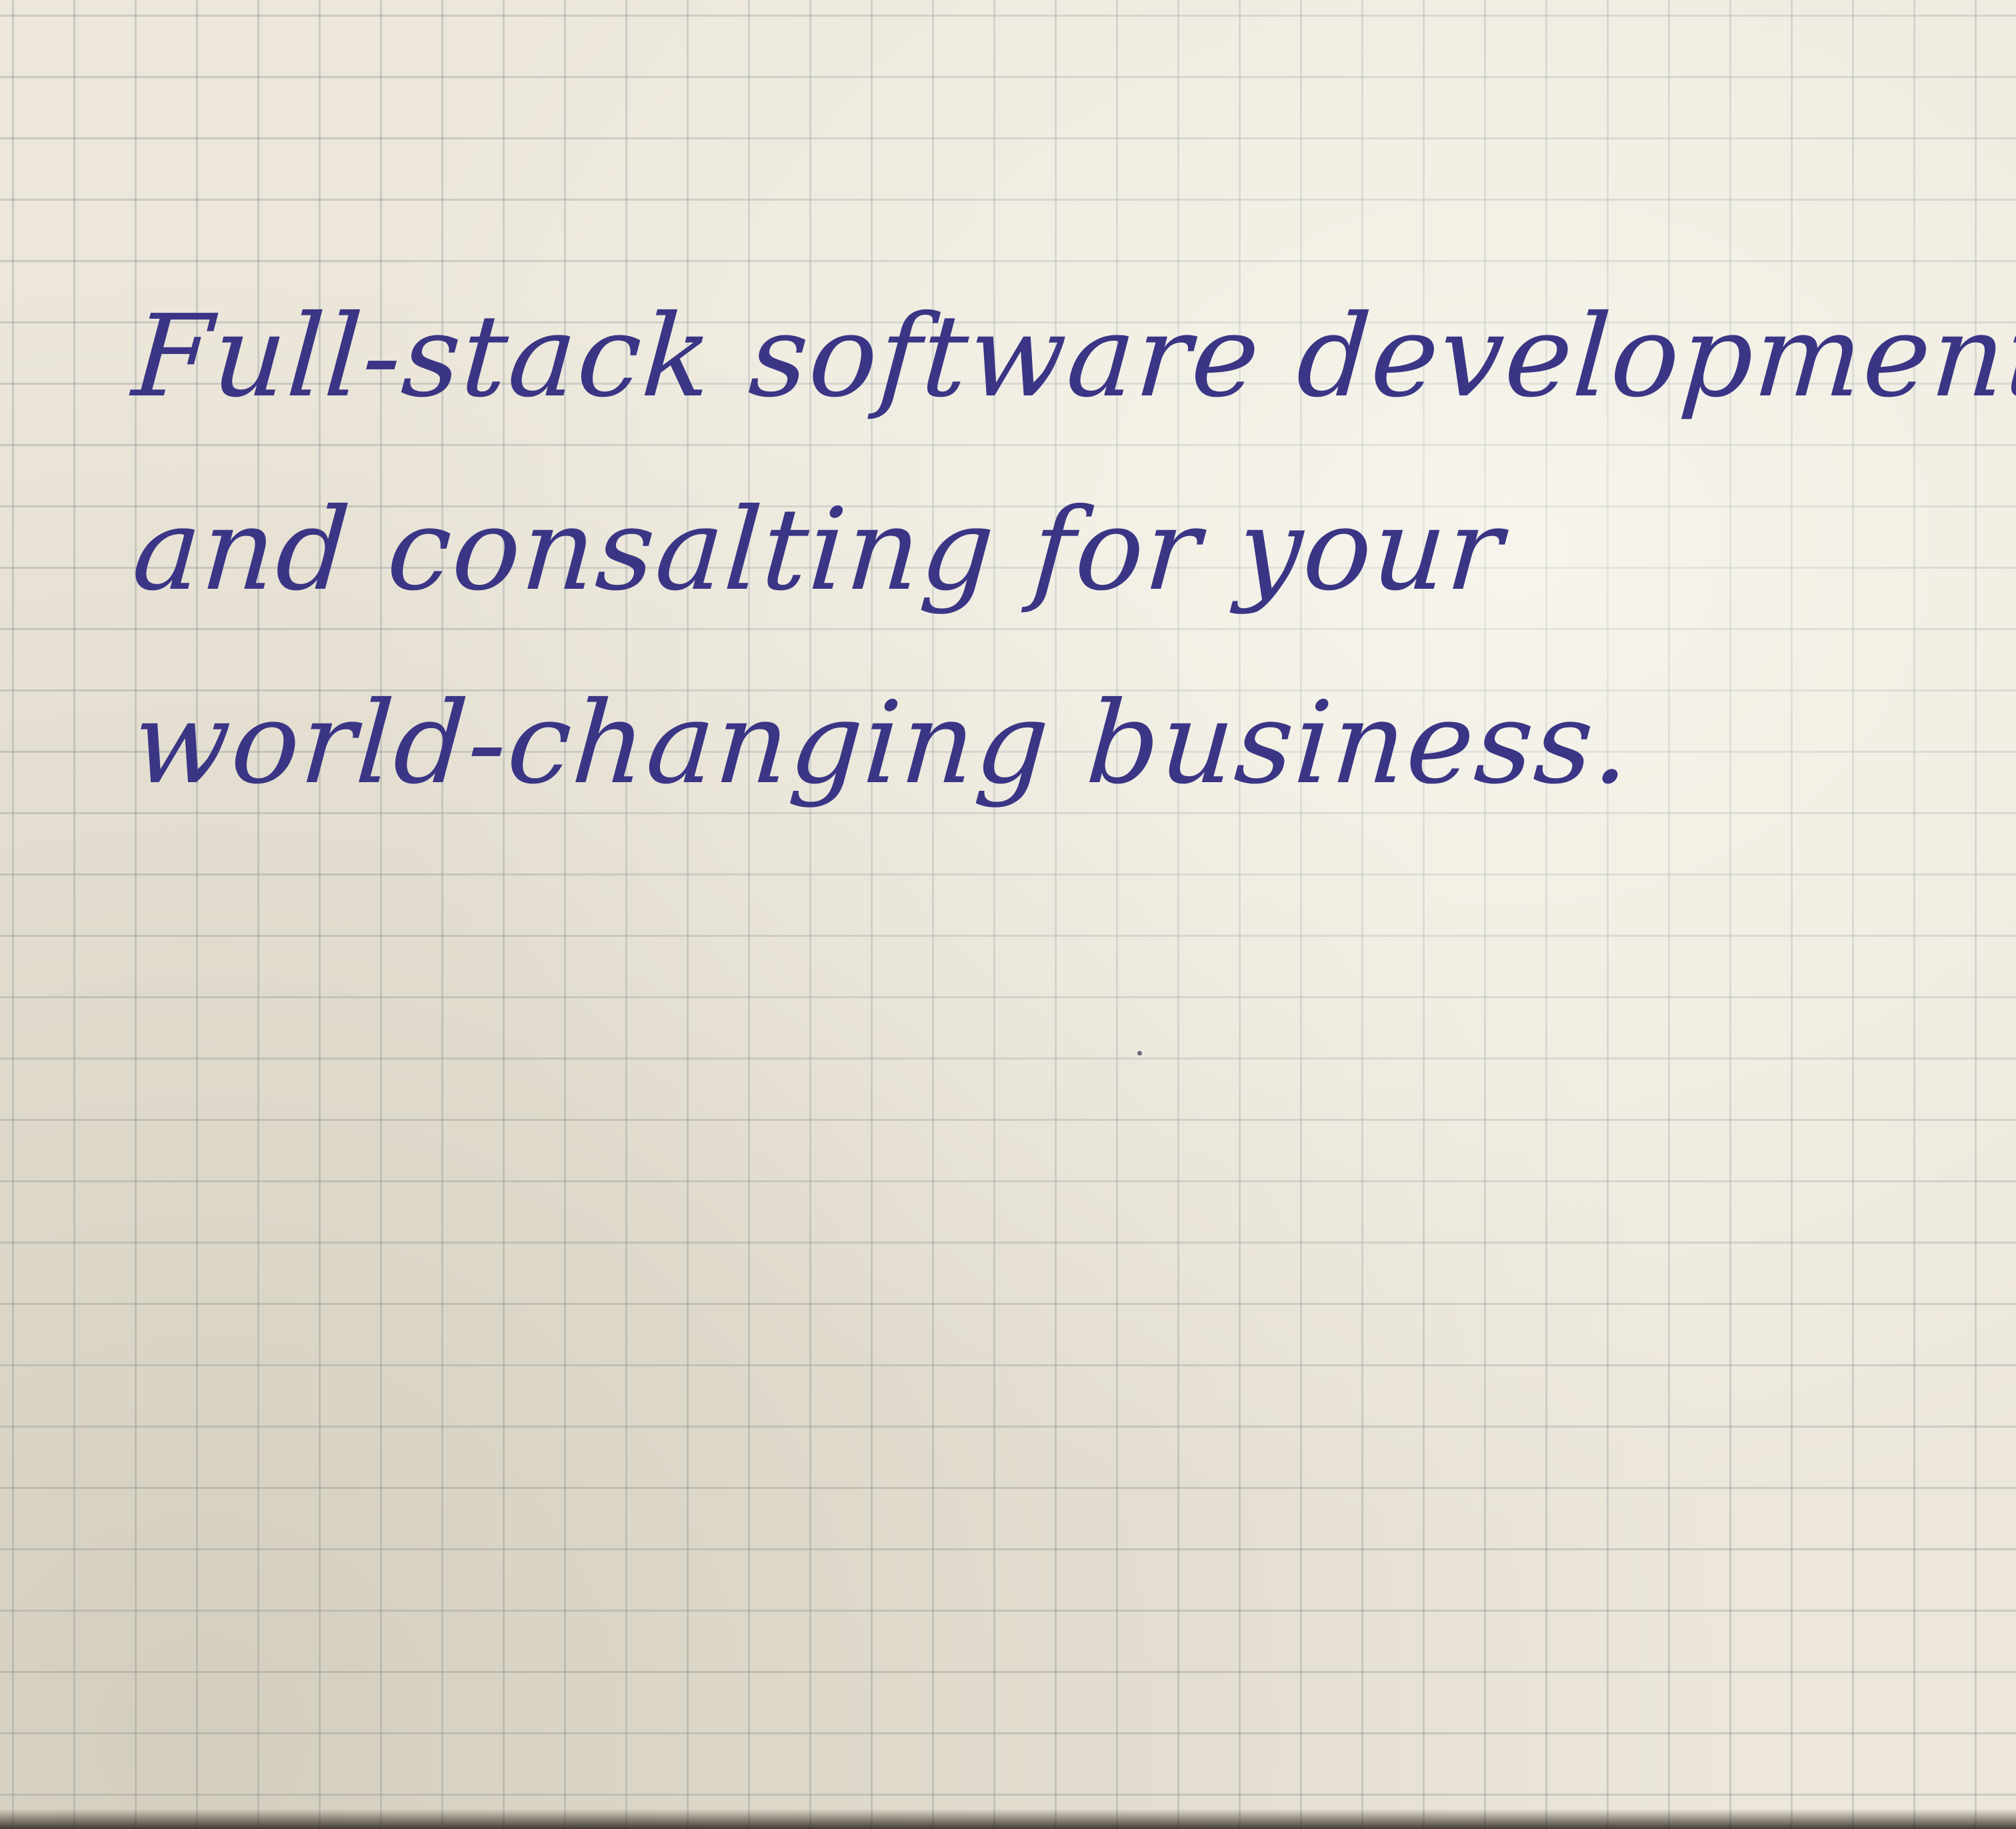 The width and height of the screenshot is (2016, 1829). Describe the element at coordinates (1008, 1819) in the screenshot. I see `page-edge-shadow` at that location.